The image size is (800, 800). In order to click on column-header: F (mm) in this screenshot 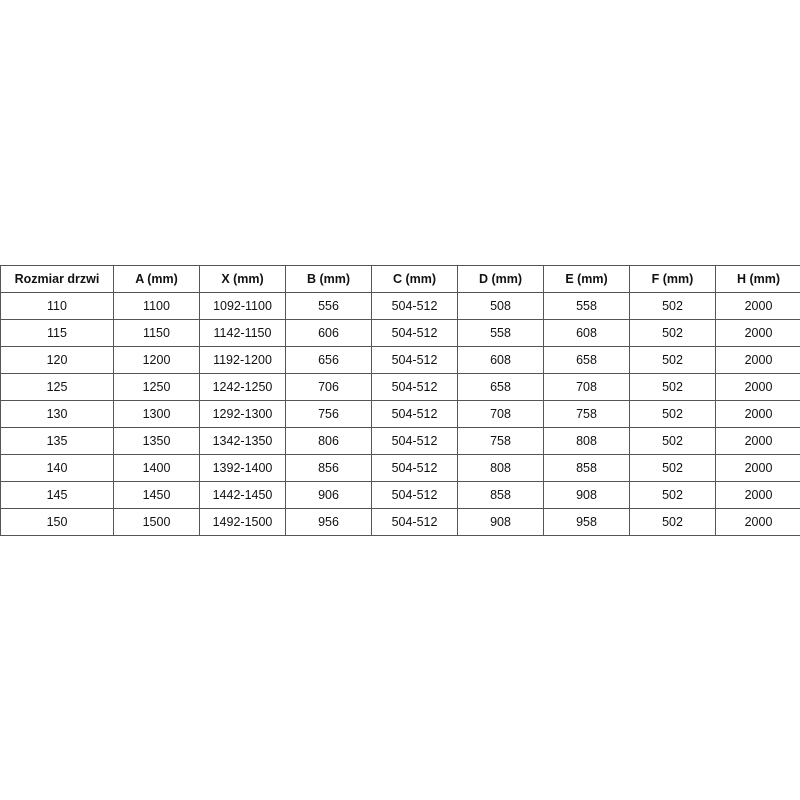, I will do `click(672, 279)`.